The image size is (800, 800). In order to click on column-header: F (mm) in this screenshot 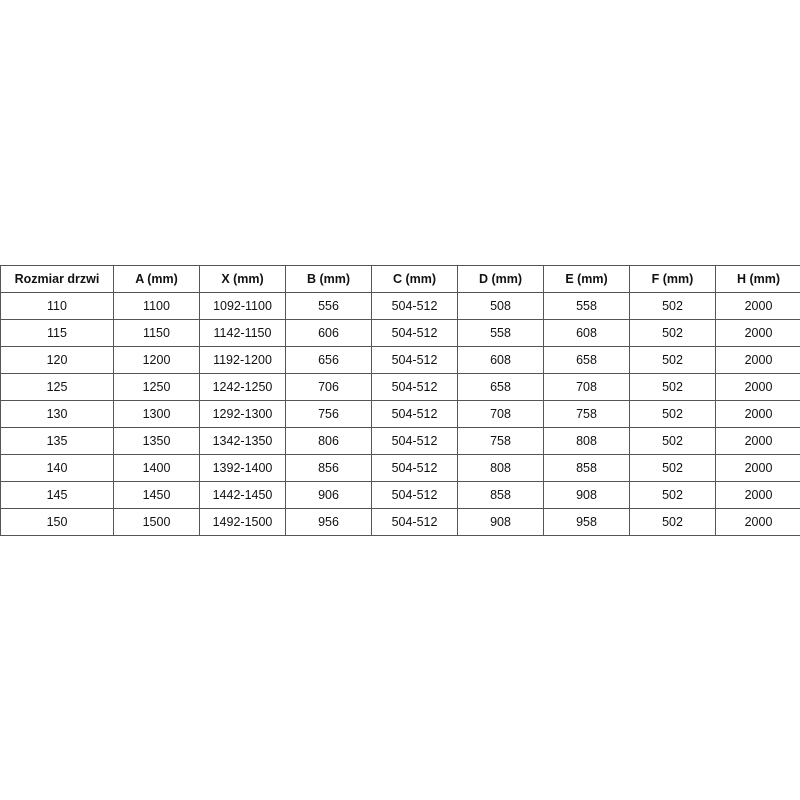, I will do `click(672, 279)`.